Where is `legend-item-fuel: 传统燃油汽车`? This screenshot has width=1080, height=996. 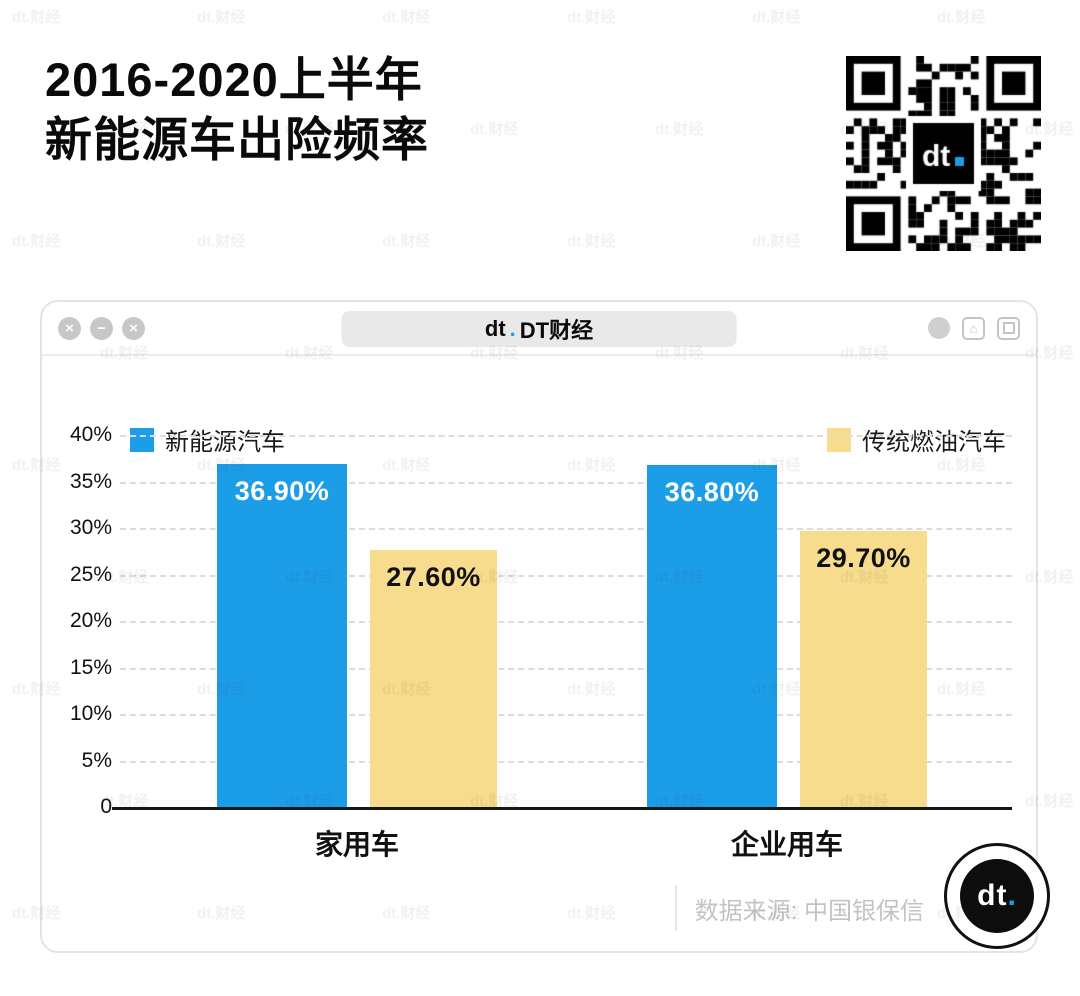
legend-item-fuel: 传统燃油汽车 is located at coordinates (916, 439).